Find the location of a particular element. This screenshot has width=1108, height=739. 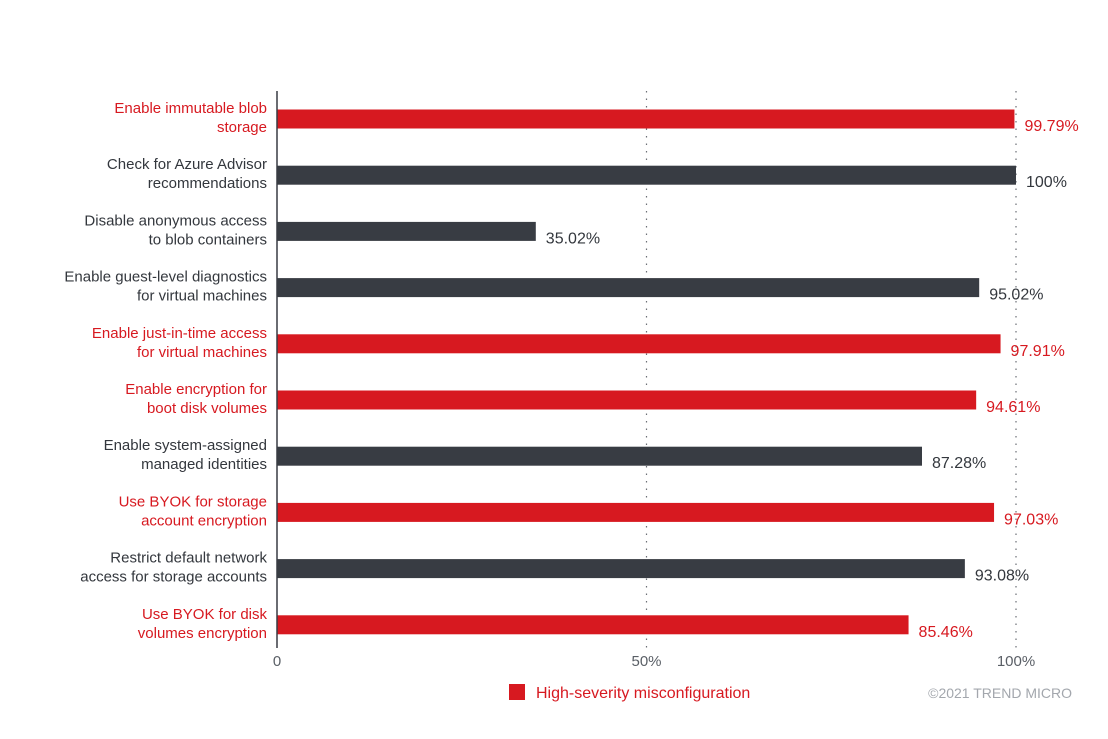

category-label-0: Enable immutable blob storage is located at coordinates (190, 118).